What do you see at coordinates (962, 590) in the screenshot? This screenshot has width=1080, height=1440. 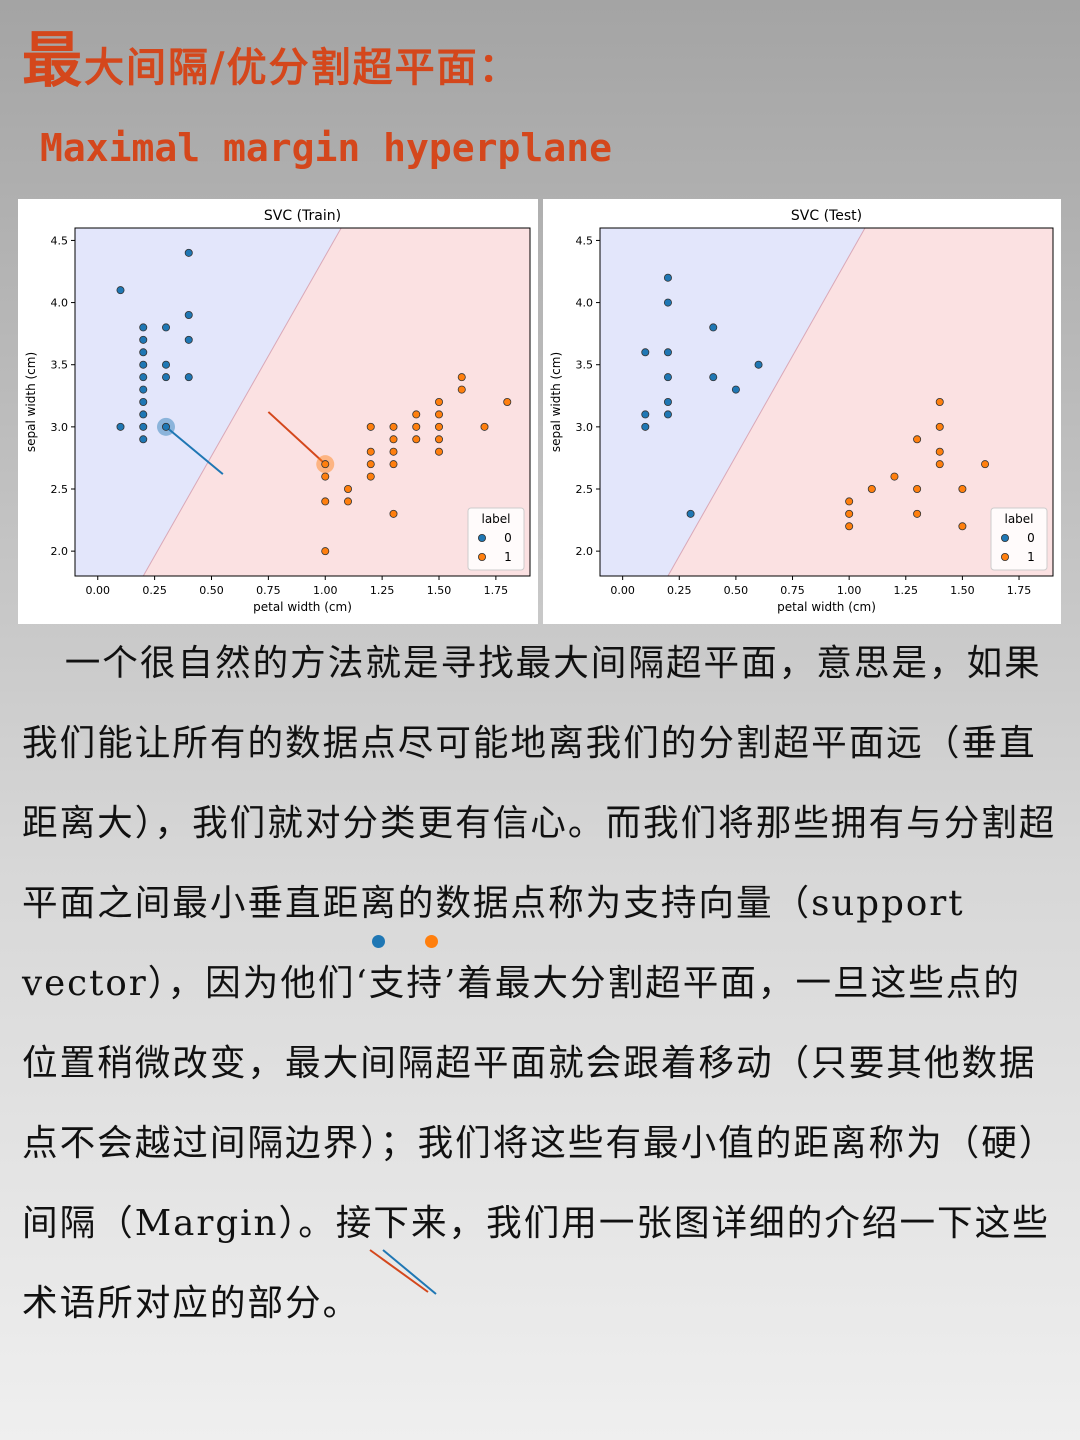 I see `x-tick-label: 1.50` at bounding box center [962, 590].